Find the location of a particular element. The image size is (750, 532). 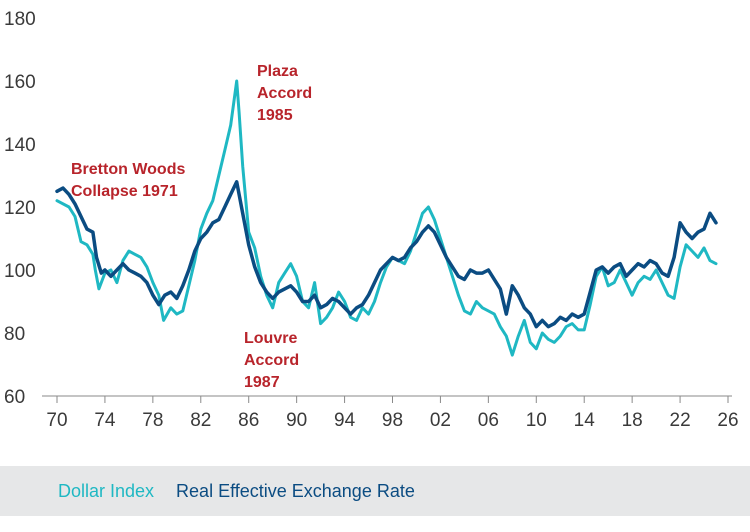

y-axis-labels: 60 80 100 120 140 160 180 is located at coordinates (20, 208).